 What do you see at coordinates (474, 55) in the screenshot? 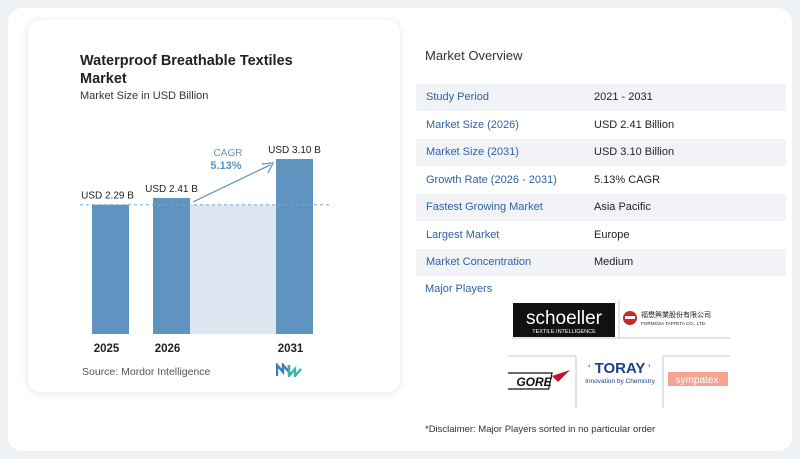
I see `market-overview-title: Market Overview` at bounding box center [474, 55].